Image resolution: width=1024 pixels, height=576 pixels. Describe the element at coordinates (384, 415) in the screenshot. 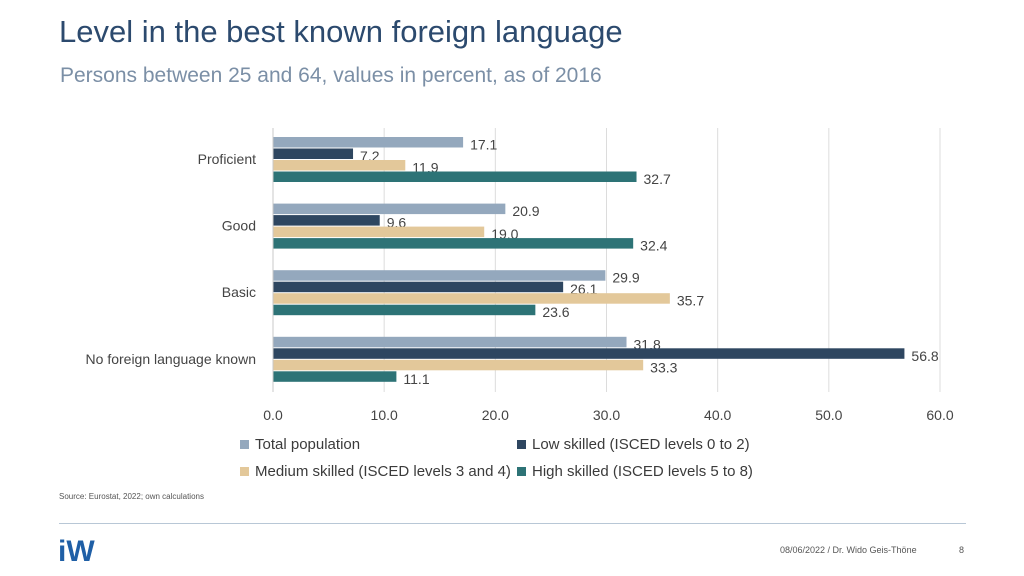

I see `x-tick-label-1: 10.0` at that location.